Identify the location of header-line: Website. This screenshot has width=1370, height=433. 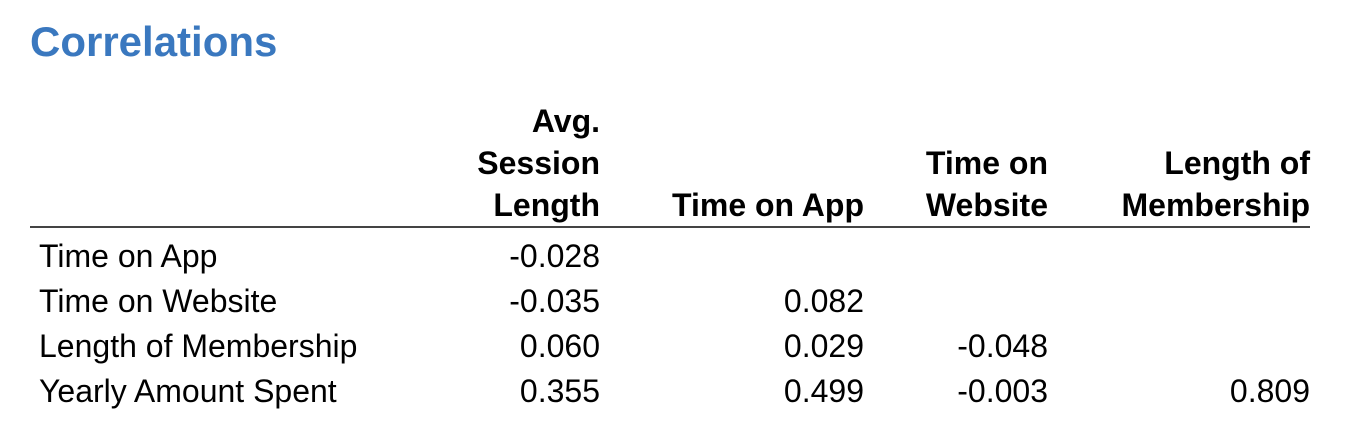
(986, 205).